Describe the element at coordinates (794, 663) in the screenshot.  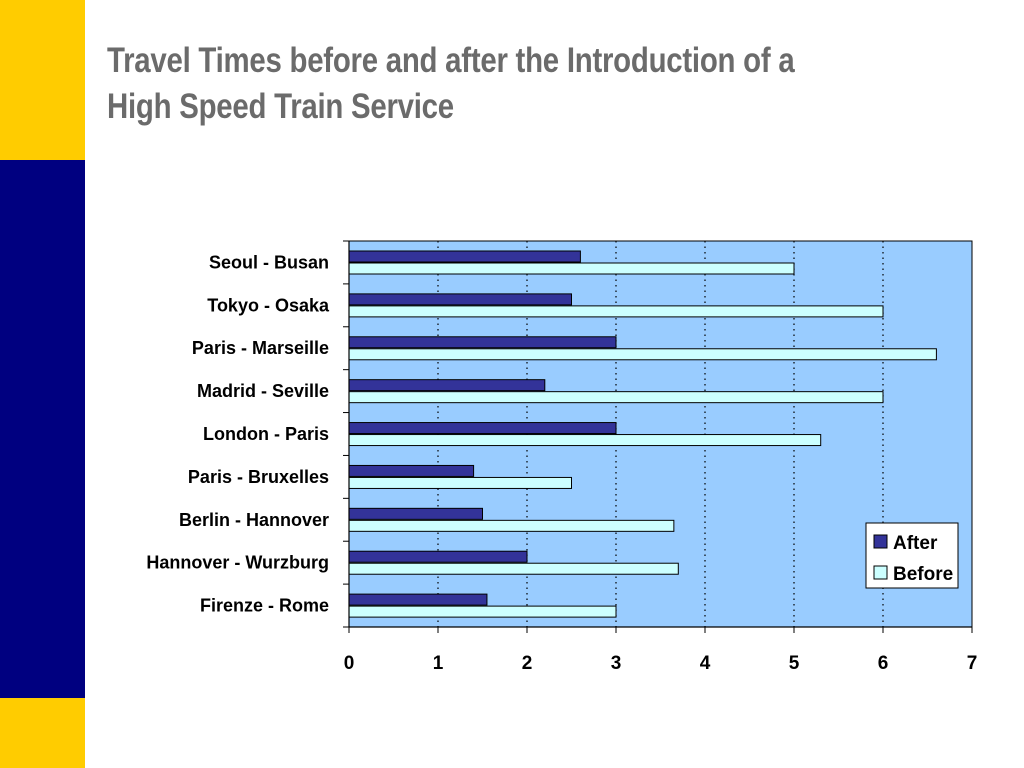
I see `x-tick-label: 5` at that location.